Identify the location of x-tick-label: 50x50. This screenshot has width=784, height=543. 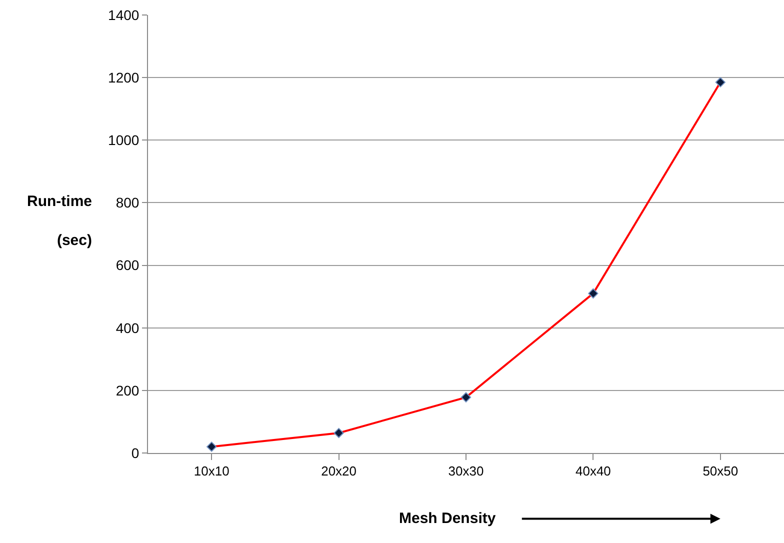
(720, 471).